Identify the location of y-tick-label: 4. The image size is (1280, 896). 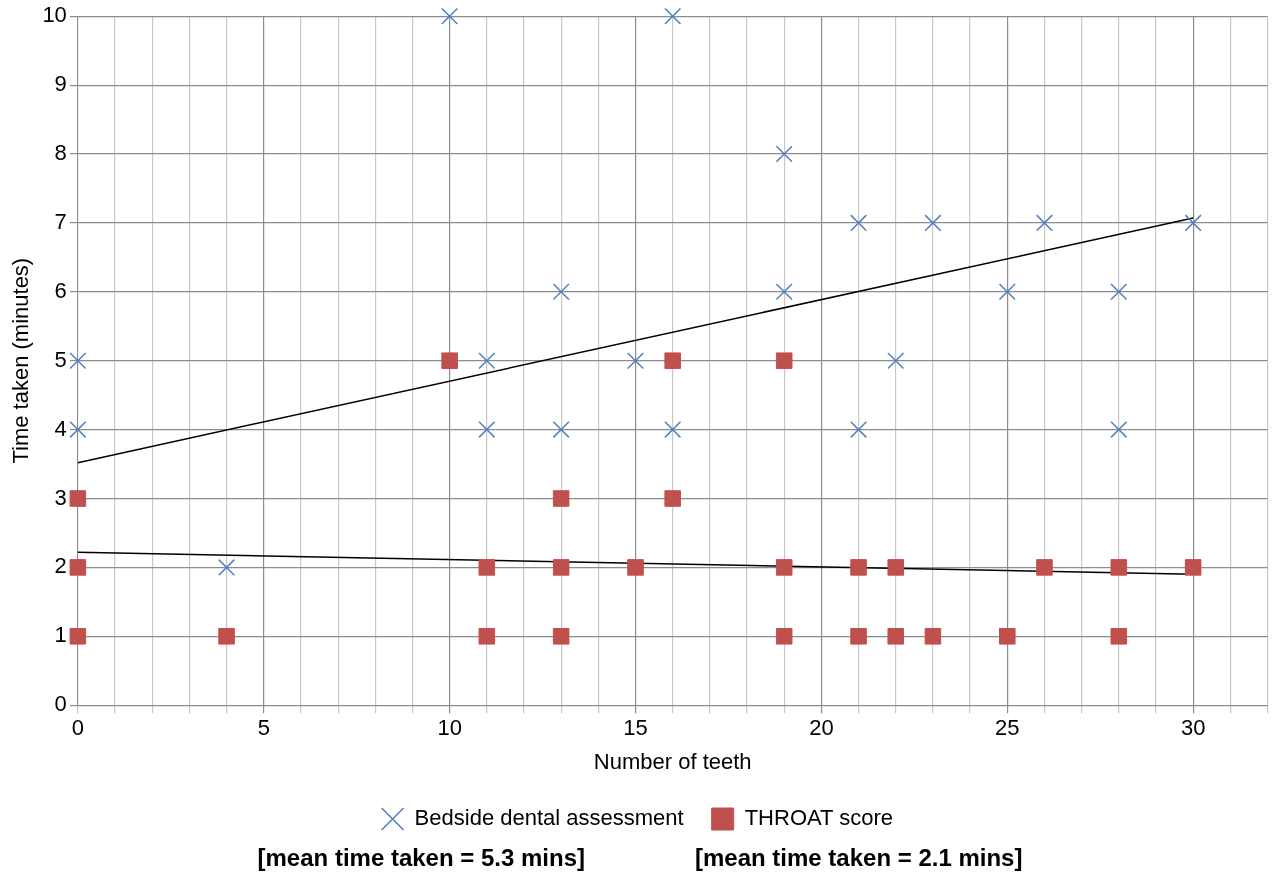
(60, 428).